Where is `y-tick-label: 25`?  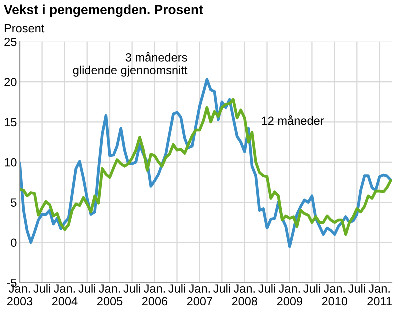 y-tick-label: 25 is located at coordinates (10, 42).